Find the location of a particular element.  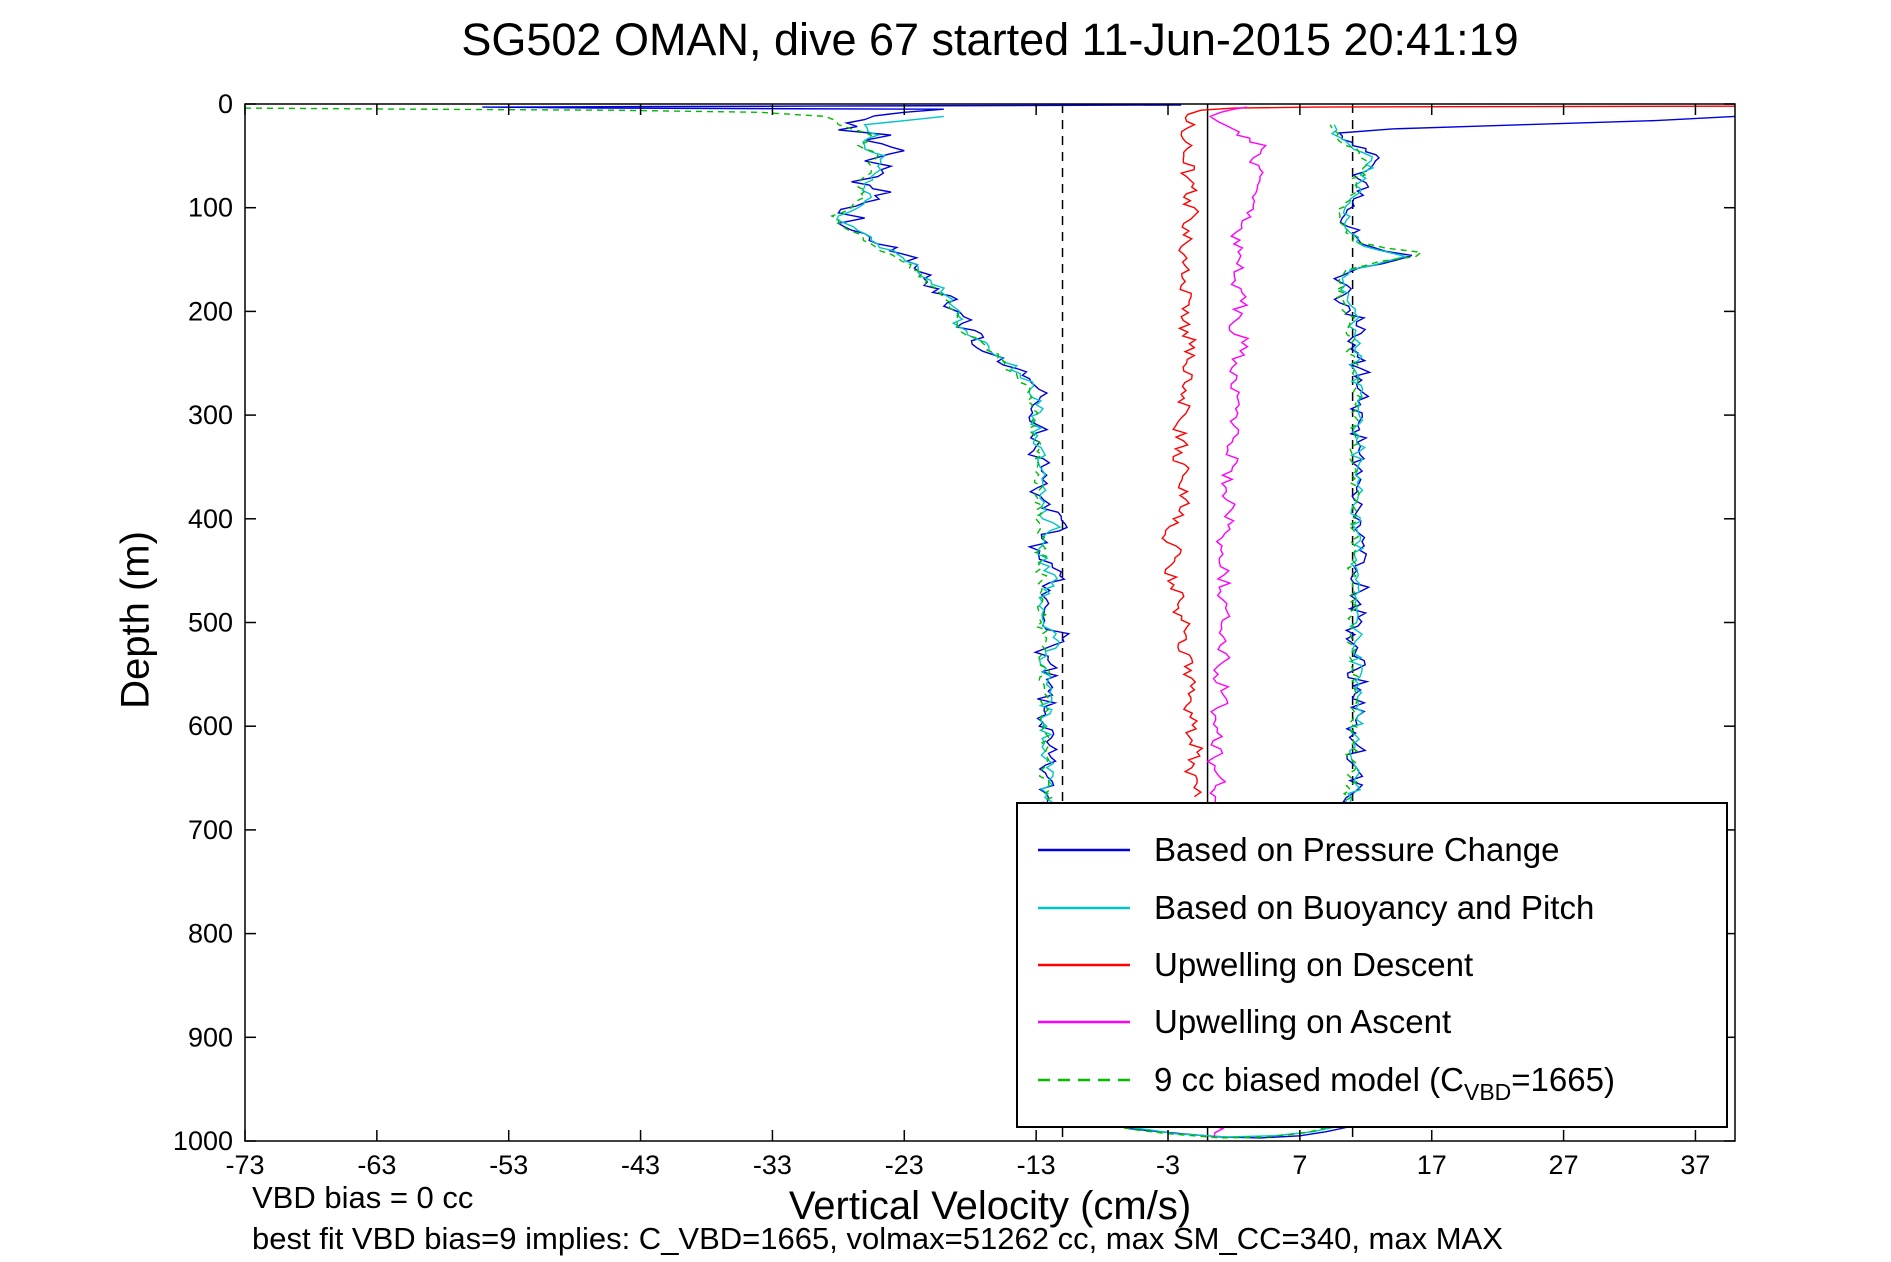

x-tick-label: 17 is located at coordinates (1432, 1165).